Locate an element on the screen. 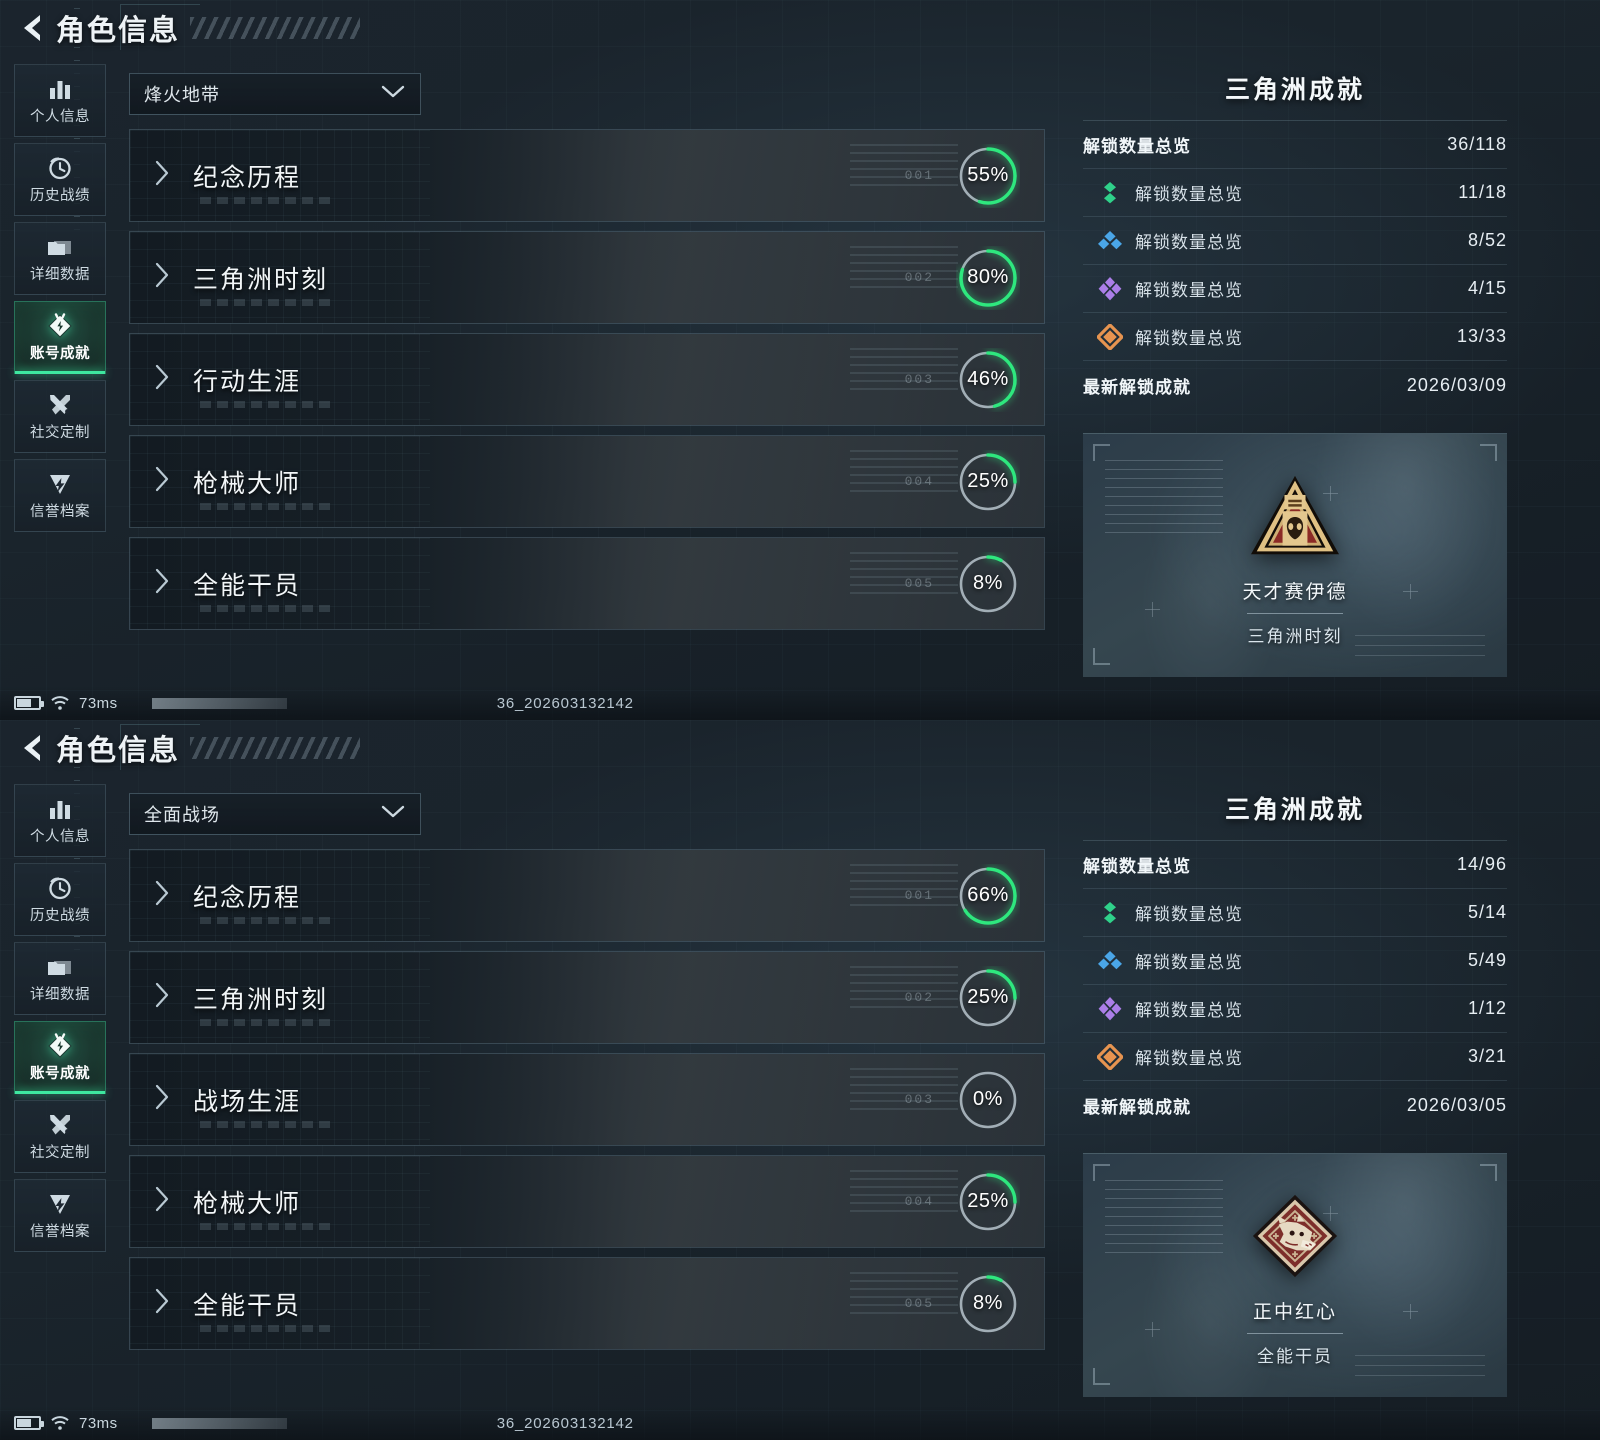 This screenshot has height=1440, width=1600. latest-badge-showcase: 天才赛伊德 三角洲时刻 is located at coordinates (1295, 555).